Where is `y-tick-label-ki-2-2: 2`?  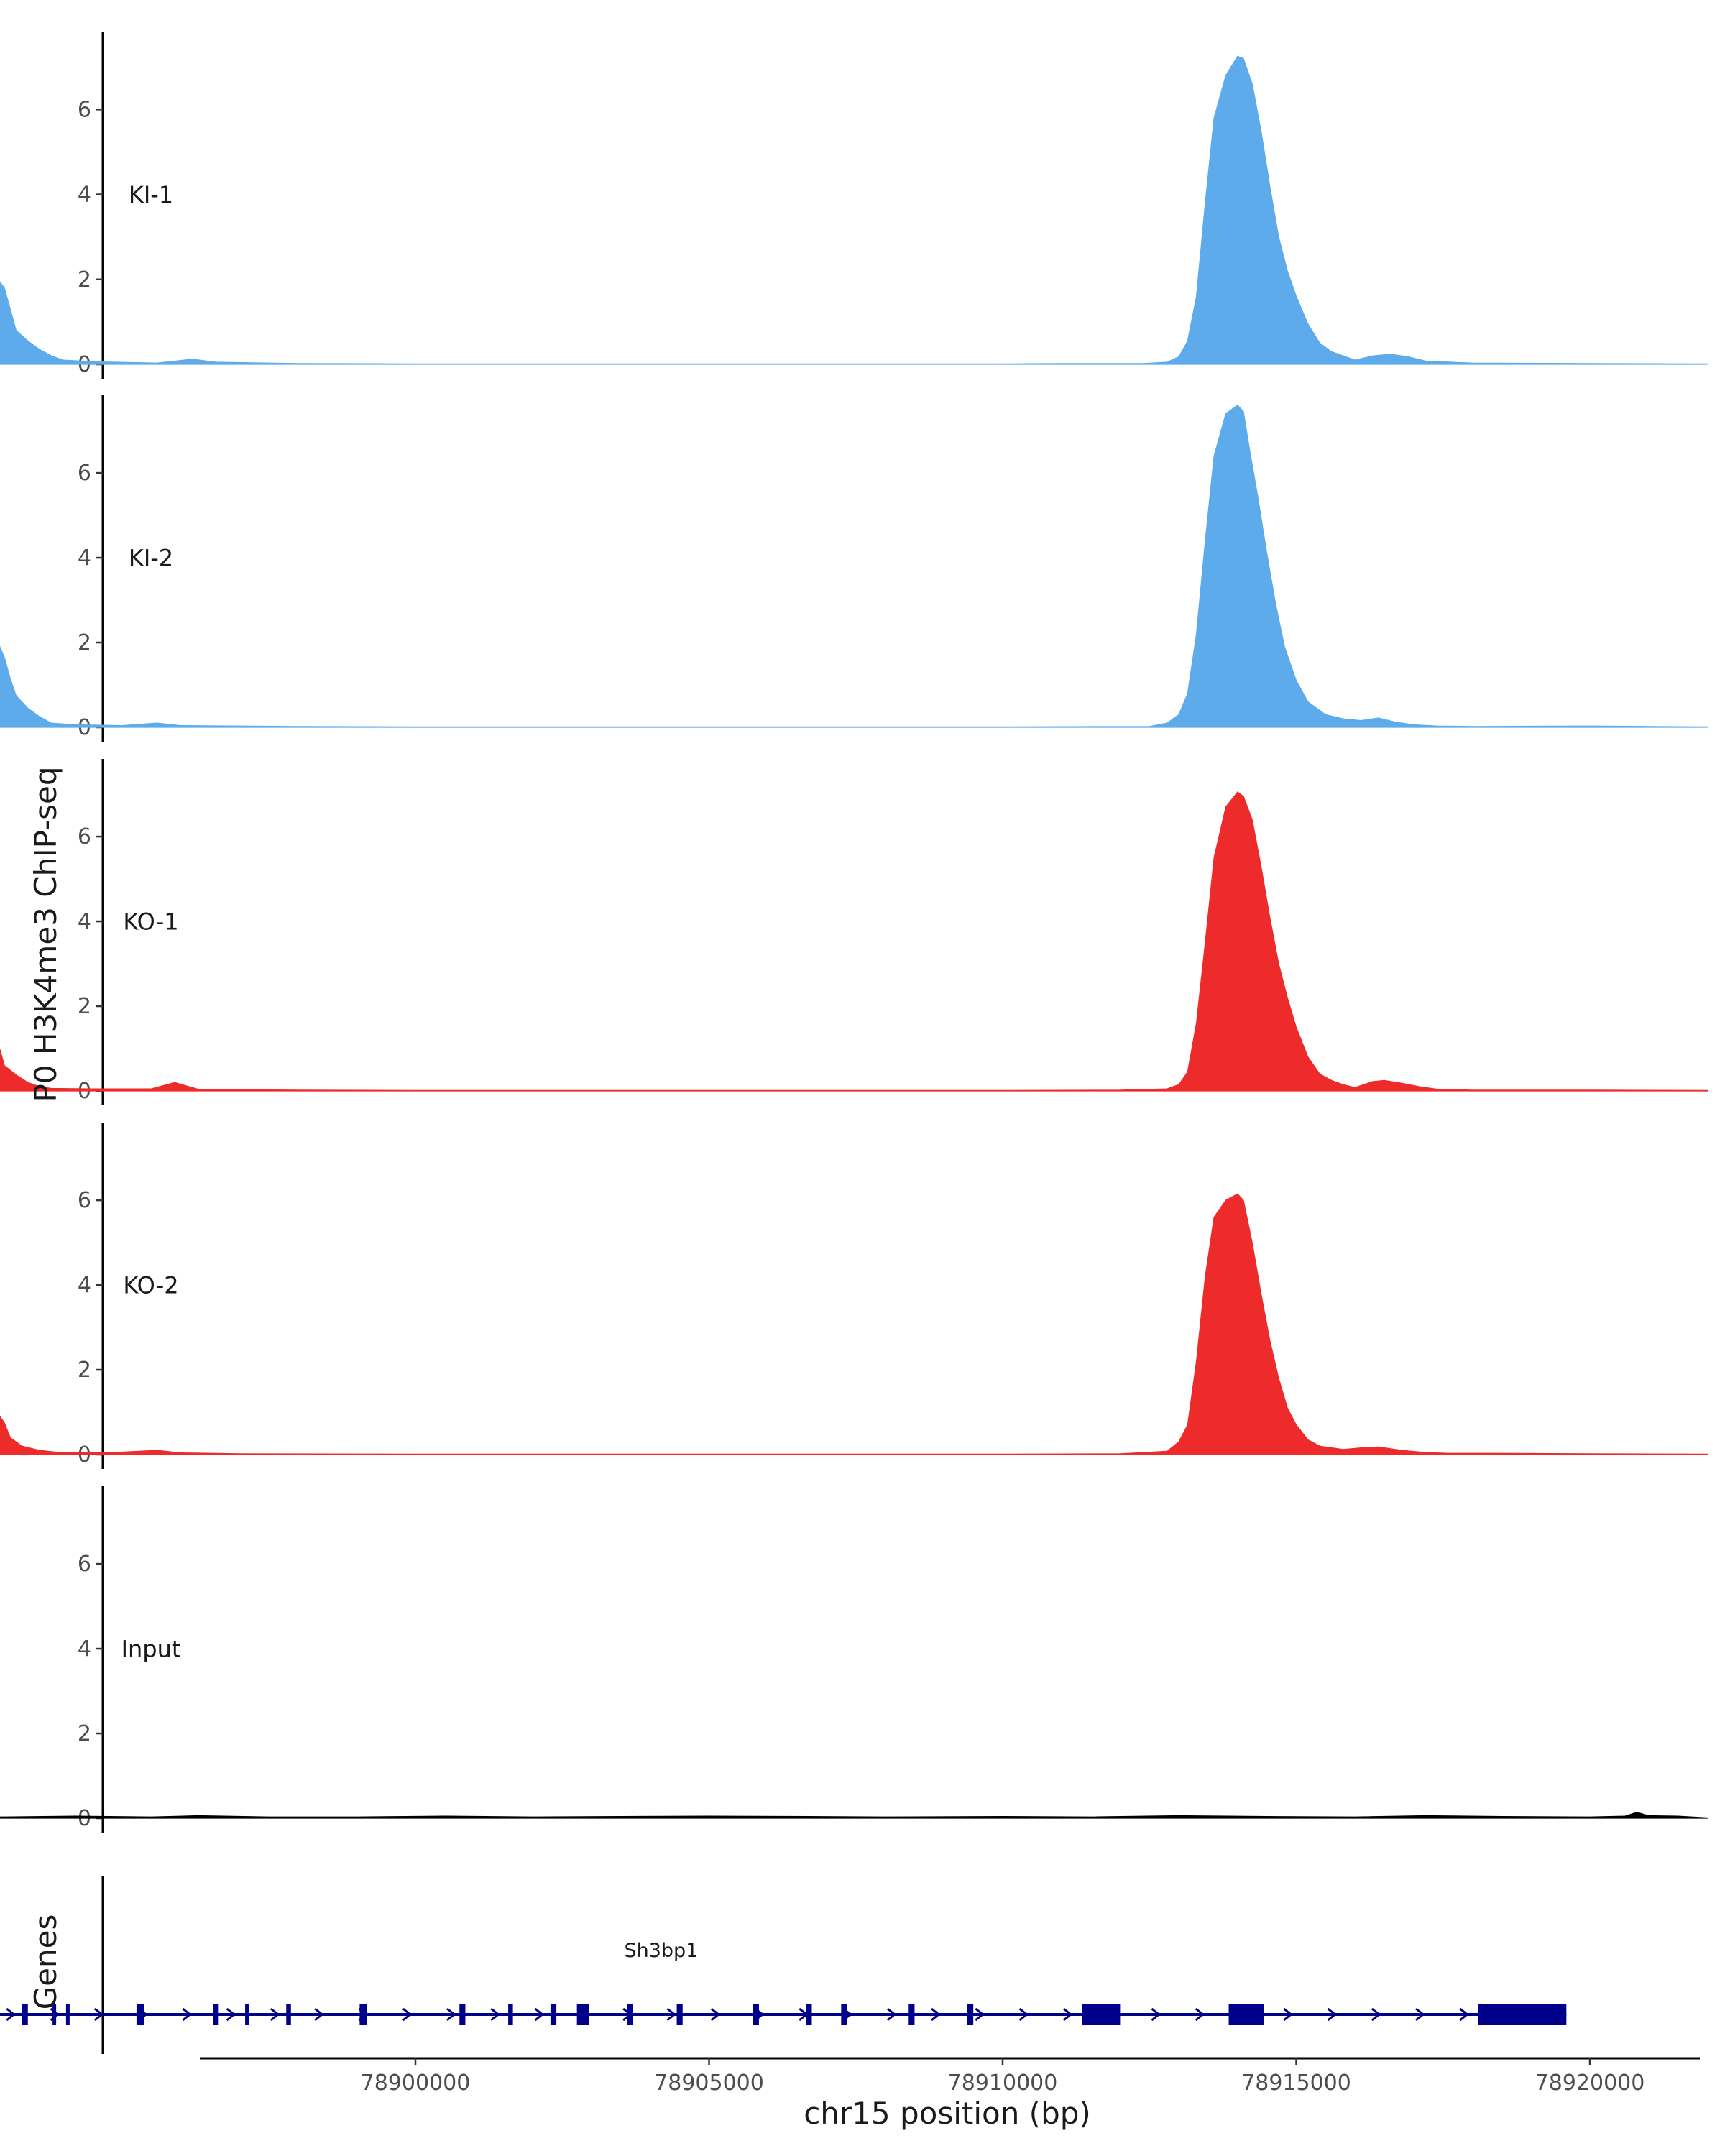
y-tick-label-ki-2-2: 2 is located at coordinates (84, 643).